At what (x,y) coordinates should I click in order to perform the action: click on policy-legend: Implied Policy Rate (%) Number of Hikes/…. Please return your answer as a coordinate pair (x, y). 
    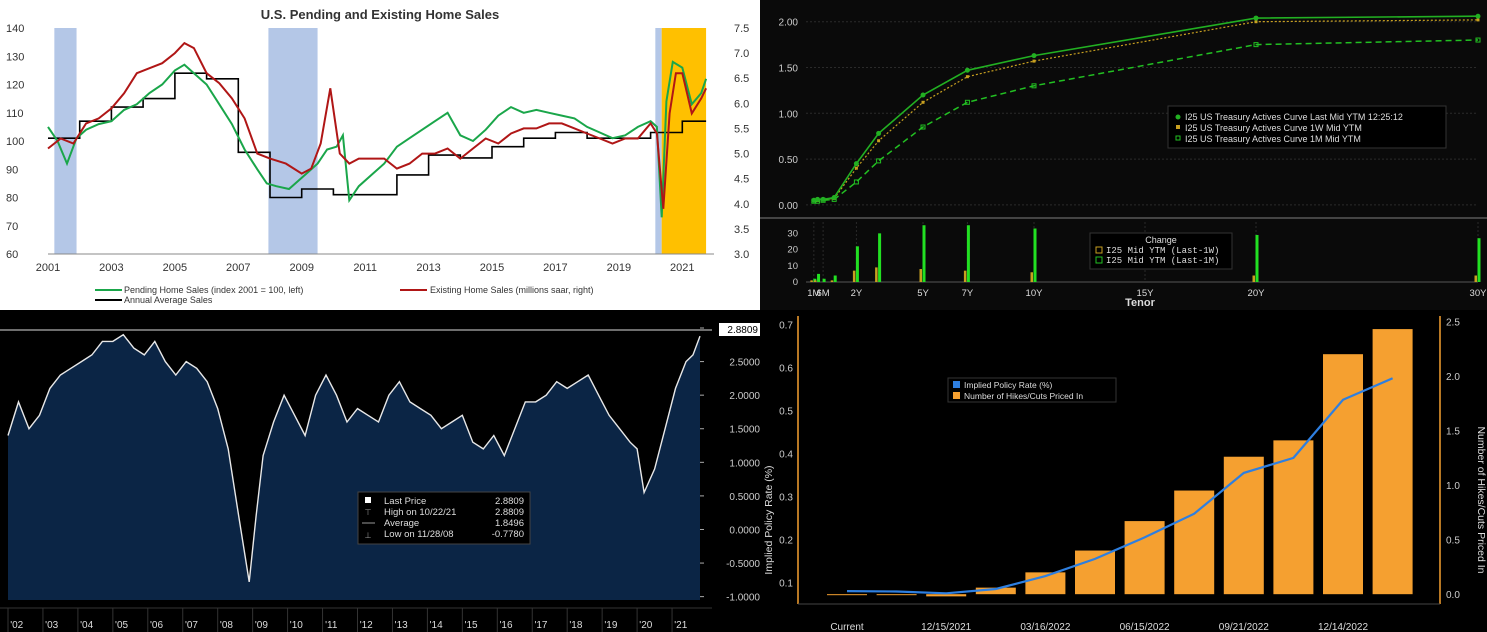
    Looking at the image, I should click on (1032, 390).